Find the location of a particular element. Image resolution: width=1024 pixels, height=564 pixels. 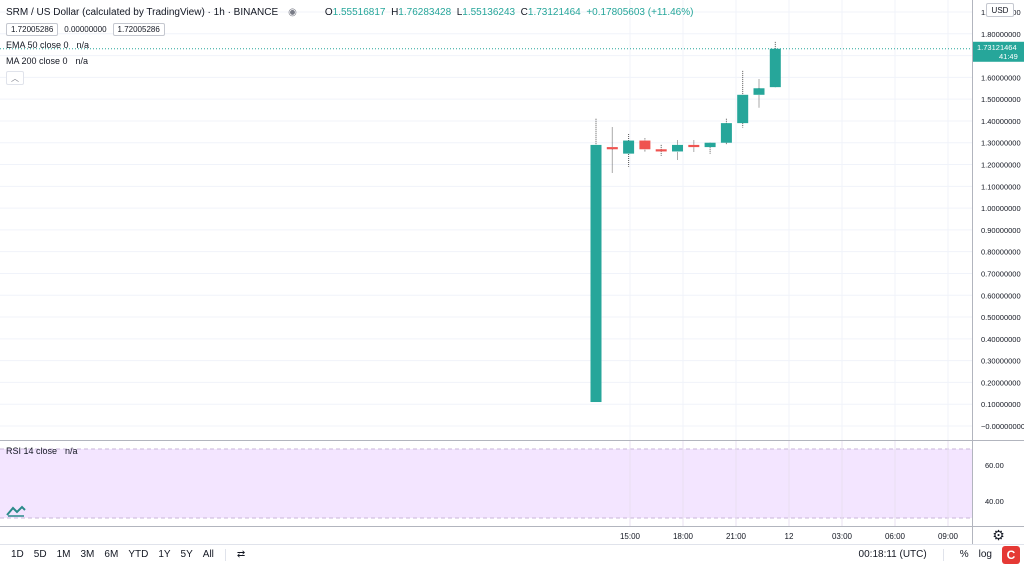

utc-clock: 00:18:11 (UTC) is located at coordinates (892, 554).